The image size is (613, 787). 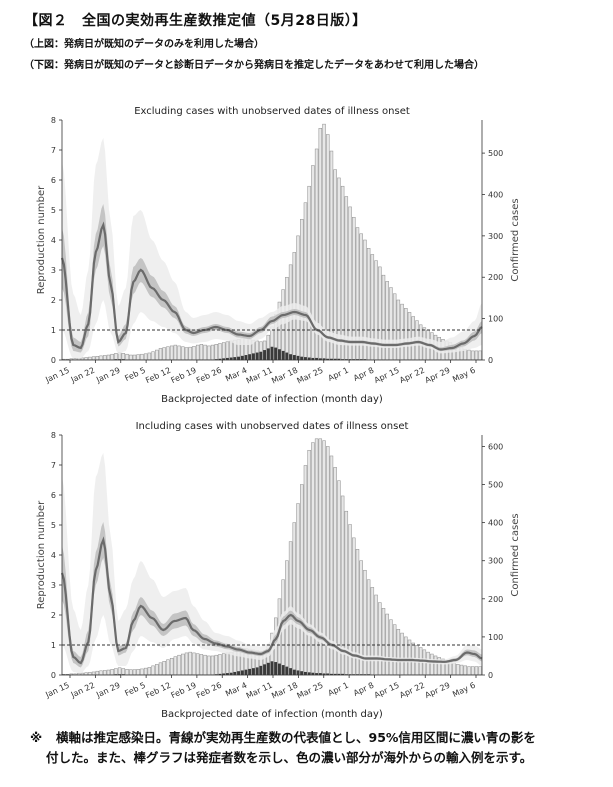 What do you see at coordinates (310, 376) in the screenshot?
I see `x-tick-label: Mar 25` at bounding box center [310, 376].